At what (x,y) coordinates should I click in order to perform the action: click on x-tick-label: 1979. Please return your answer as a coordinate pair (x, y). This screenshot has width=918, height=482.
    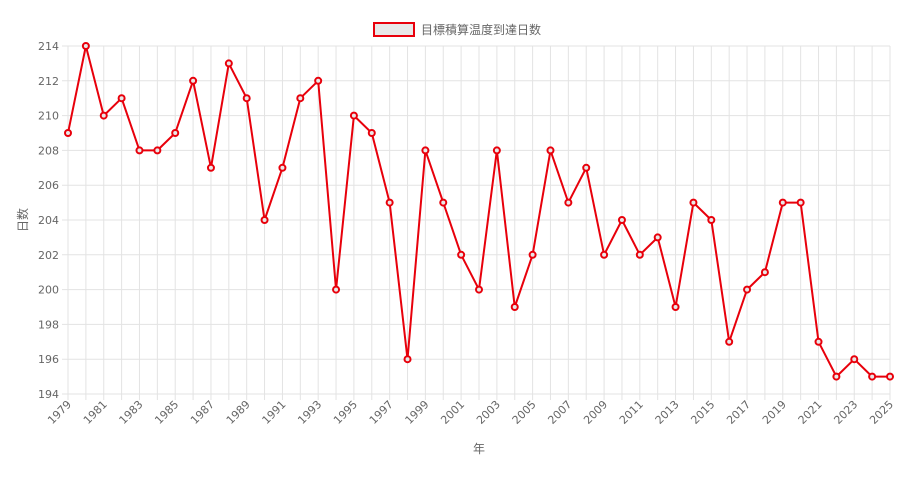
    Looking at the image, I should click on (59, 412).